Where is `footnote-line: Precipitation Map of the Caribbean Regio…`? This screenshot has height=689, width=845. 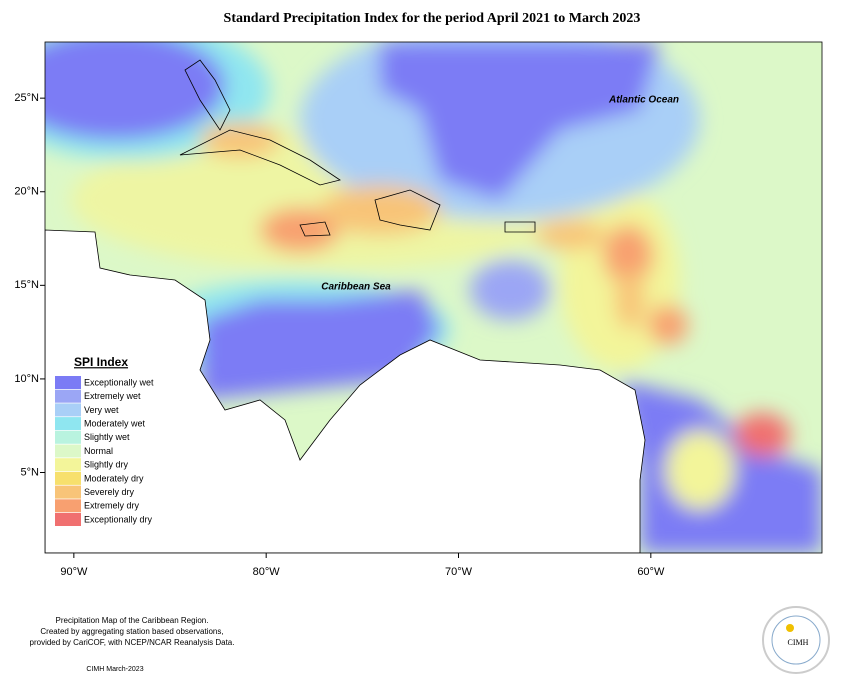
footnote-line: Precipitation Map of the Caribbean Regio… is located at coordinates (132, 620).